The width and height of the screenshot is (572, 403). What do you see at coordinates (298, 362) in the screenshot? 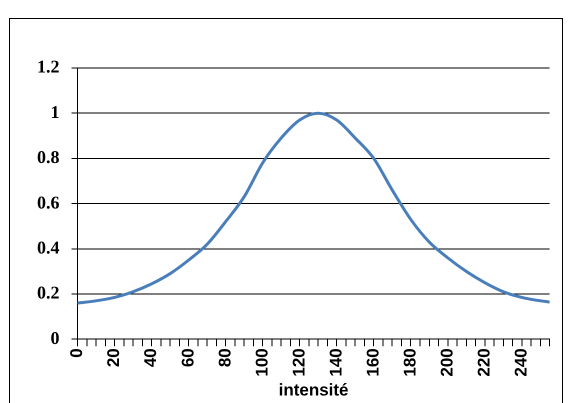
I see `x-tick-label: 120` at bounding box center [298, 362].